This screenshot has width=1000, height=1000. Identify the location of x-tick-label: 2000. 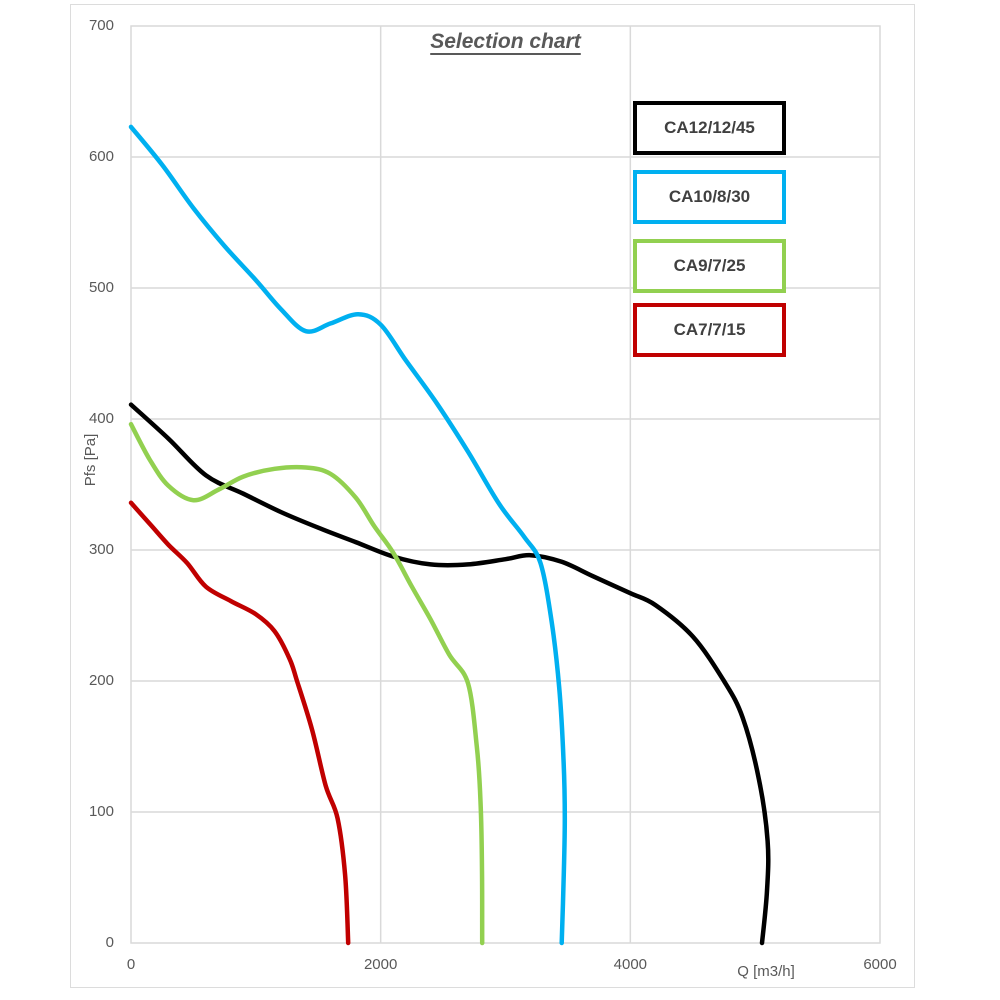
(380, 964).